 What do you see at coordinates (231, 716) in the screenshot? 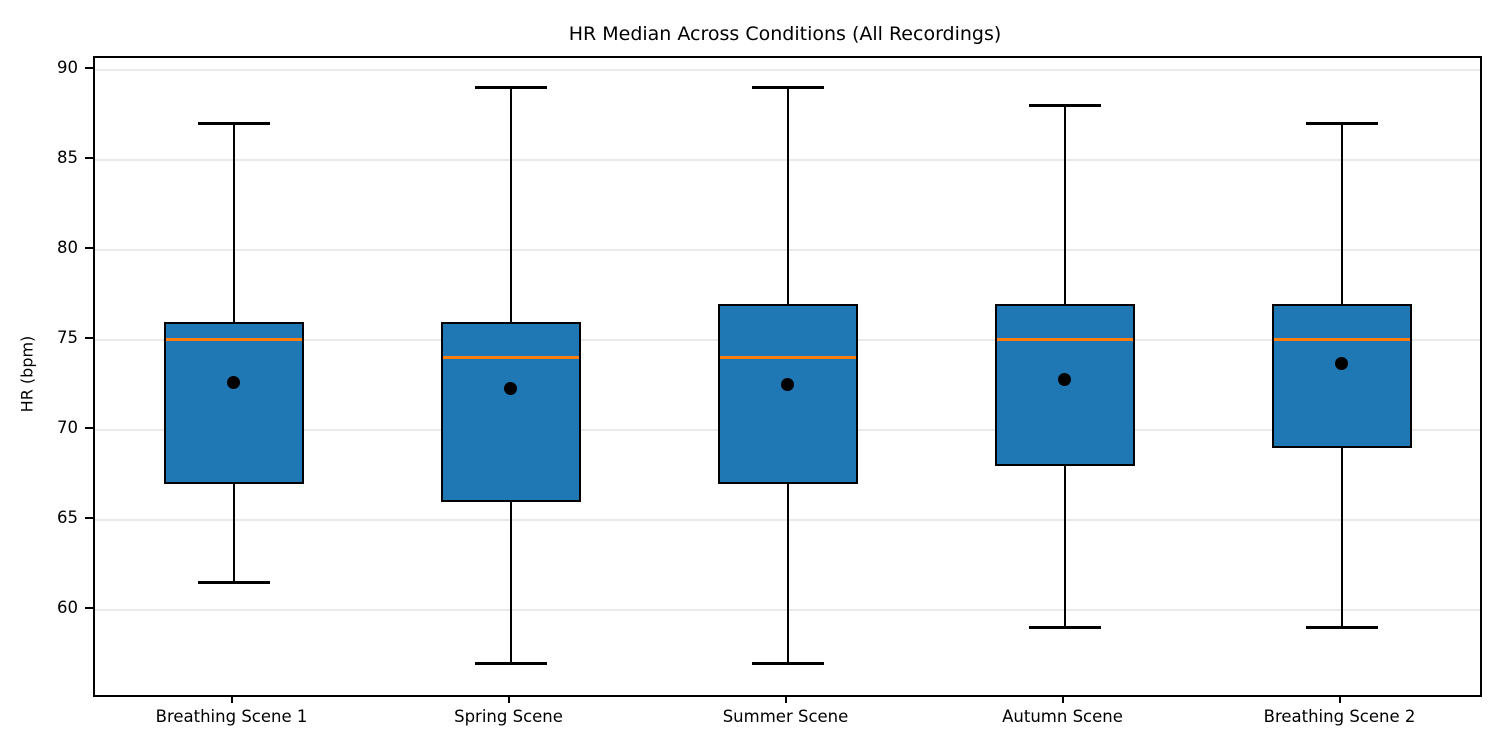
I see `x-tick-label-1: Breathing Scene 1` at bounding box center [231, 716].